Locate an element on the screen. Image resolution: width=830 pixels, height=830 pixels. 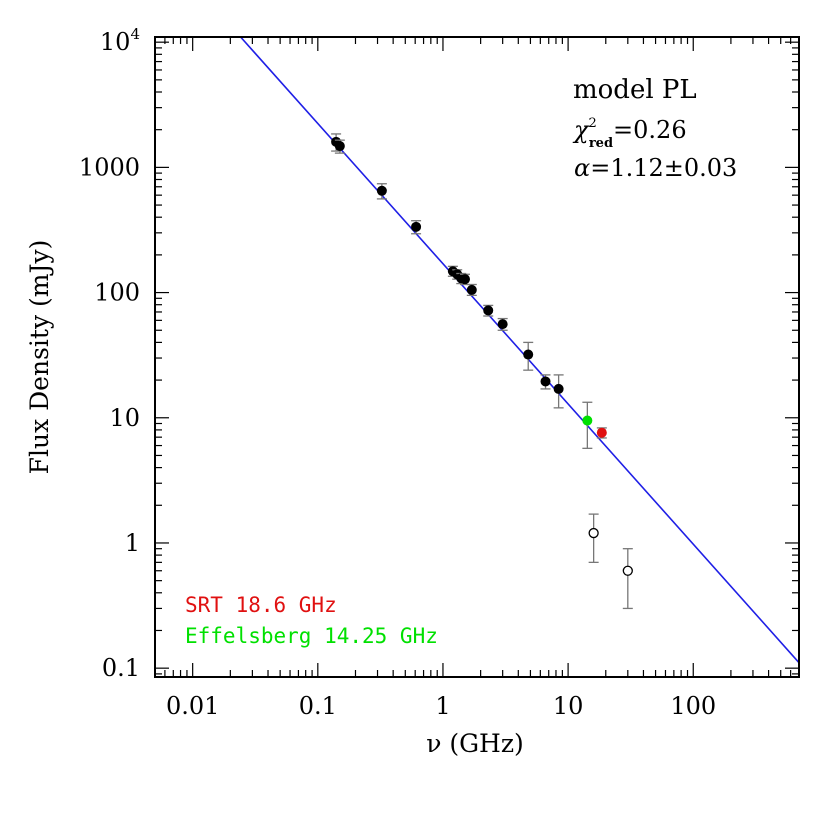
legend-effelsberg: Effelsberg 14.25 GHz is located at coordinates (311, 636).